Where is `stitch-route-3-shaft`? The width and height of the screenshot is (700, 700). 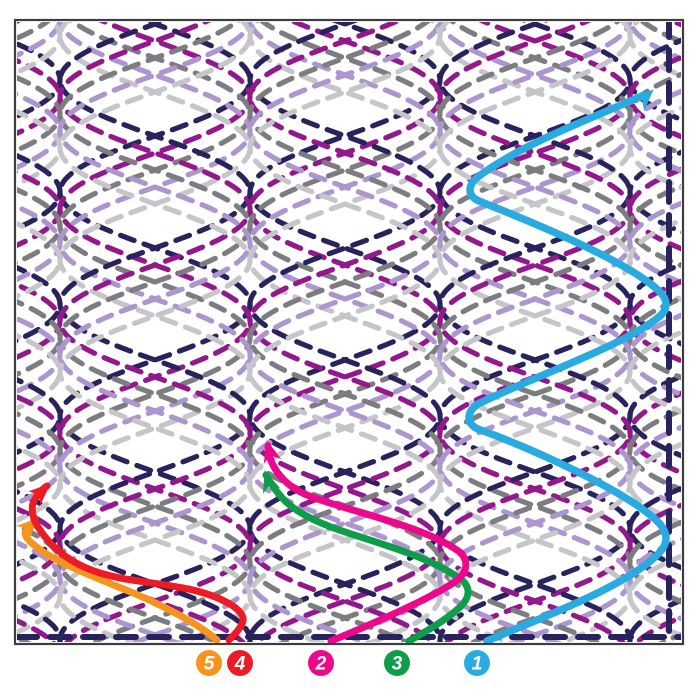 stitch-route-3-shaft is located at coordinates (367, 558).